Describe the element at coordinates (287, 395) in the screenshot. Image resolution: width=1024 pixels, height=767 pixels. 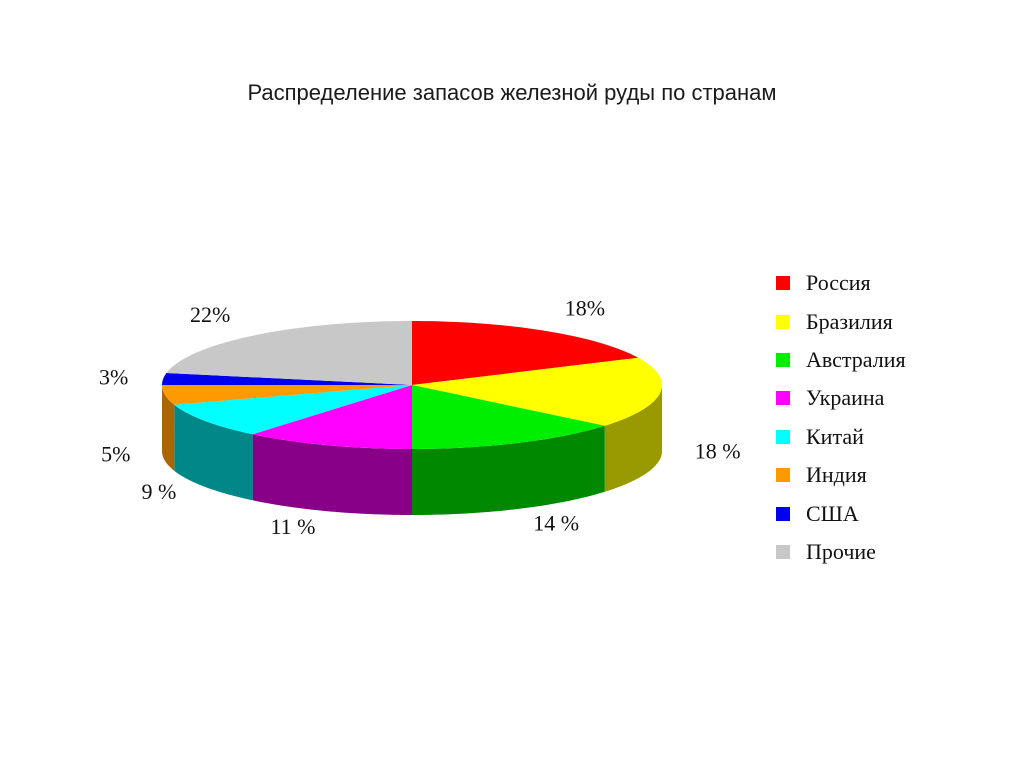
I see `pie-slice-Индия` at that location.